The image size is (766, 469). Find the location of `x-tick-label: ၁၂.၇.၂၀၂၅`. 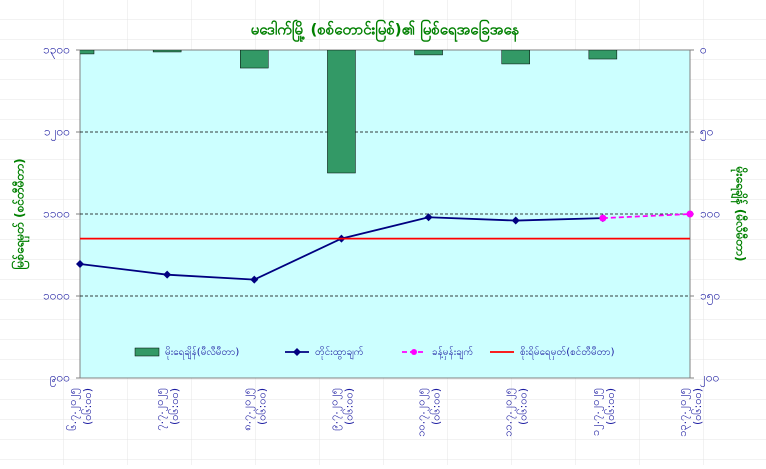

x-tick-label: ၁၂.၇.၂၀၂၅ is located at coordinates (596, 412).